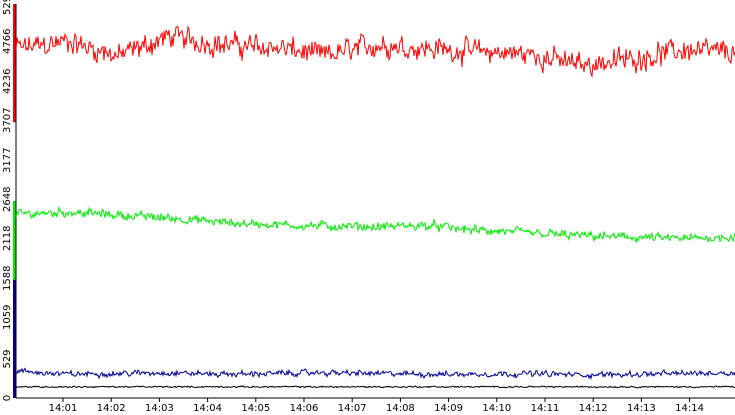 The image size is (735, 415). I want to click on x-tick-label: 14:06, so click(304, 408).